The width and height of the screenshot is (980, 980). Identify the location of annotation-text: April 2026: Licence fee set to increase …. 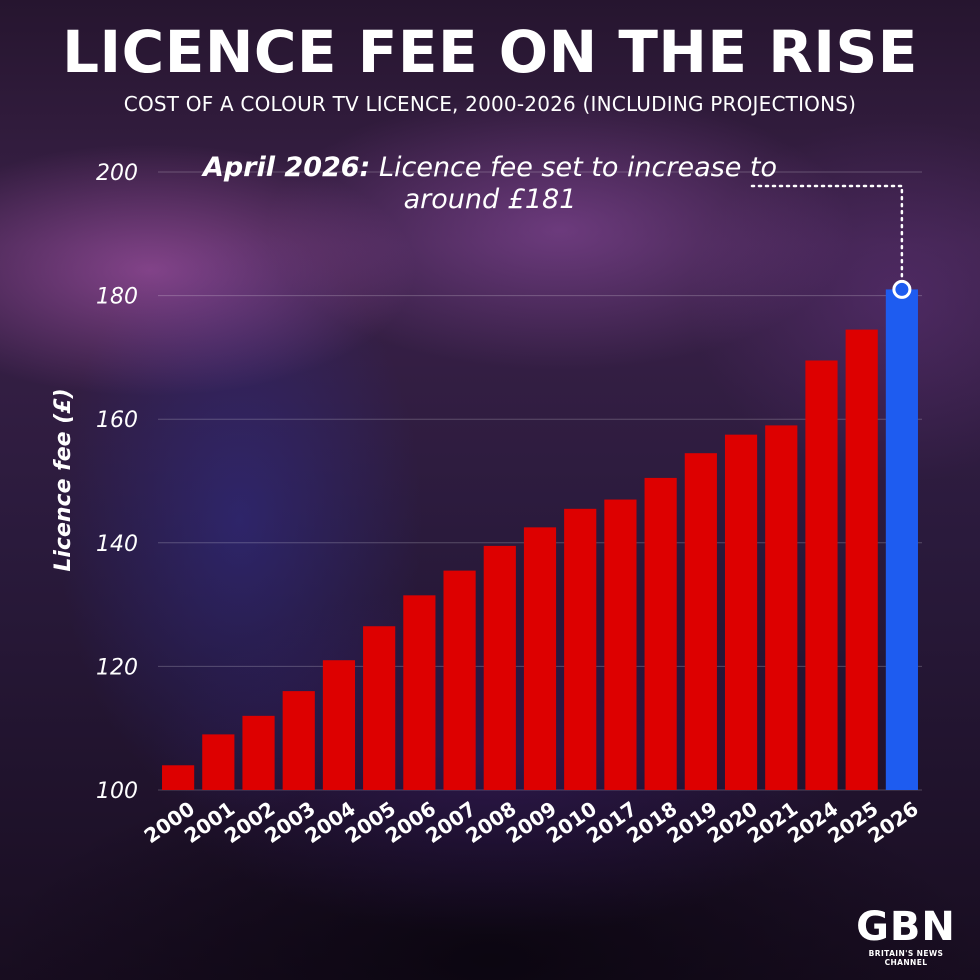
(490, 184).